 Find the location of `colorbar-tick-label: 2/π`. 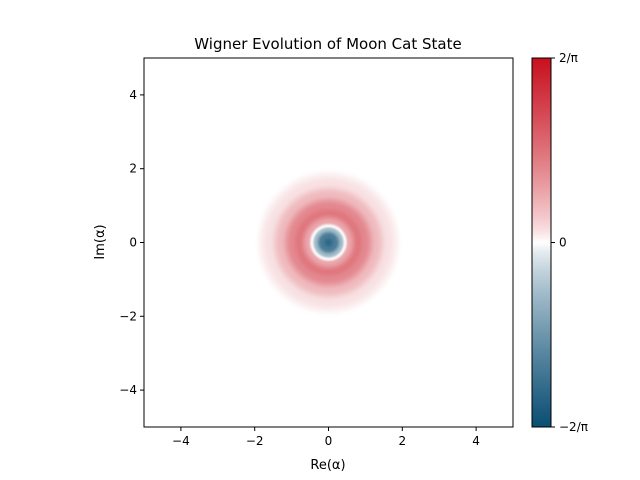

colorbar-tick-label: 2/π is located at coordinates (568, 58).